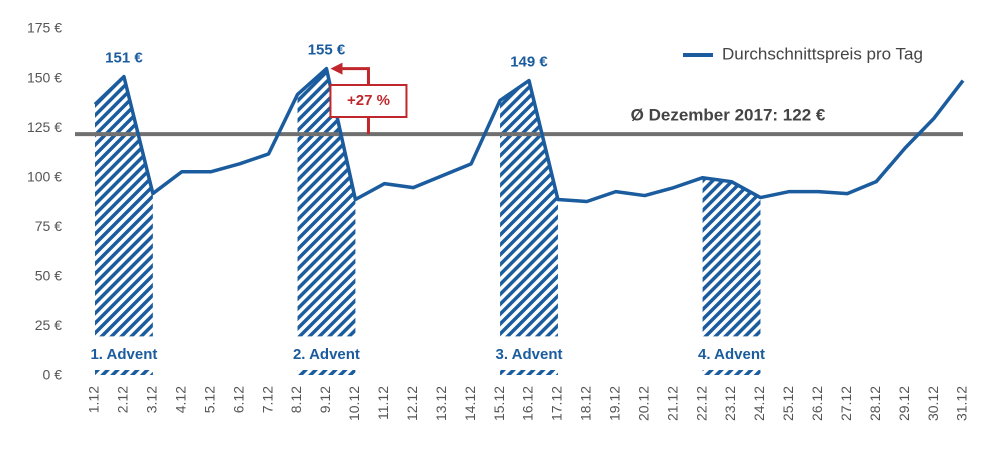 The height and width of the screenshot is (456, 994). I want to click on x-tick-label: 22.12, so click(701, 403).